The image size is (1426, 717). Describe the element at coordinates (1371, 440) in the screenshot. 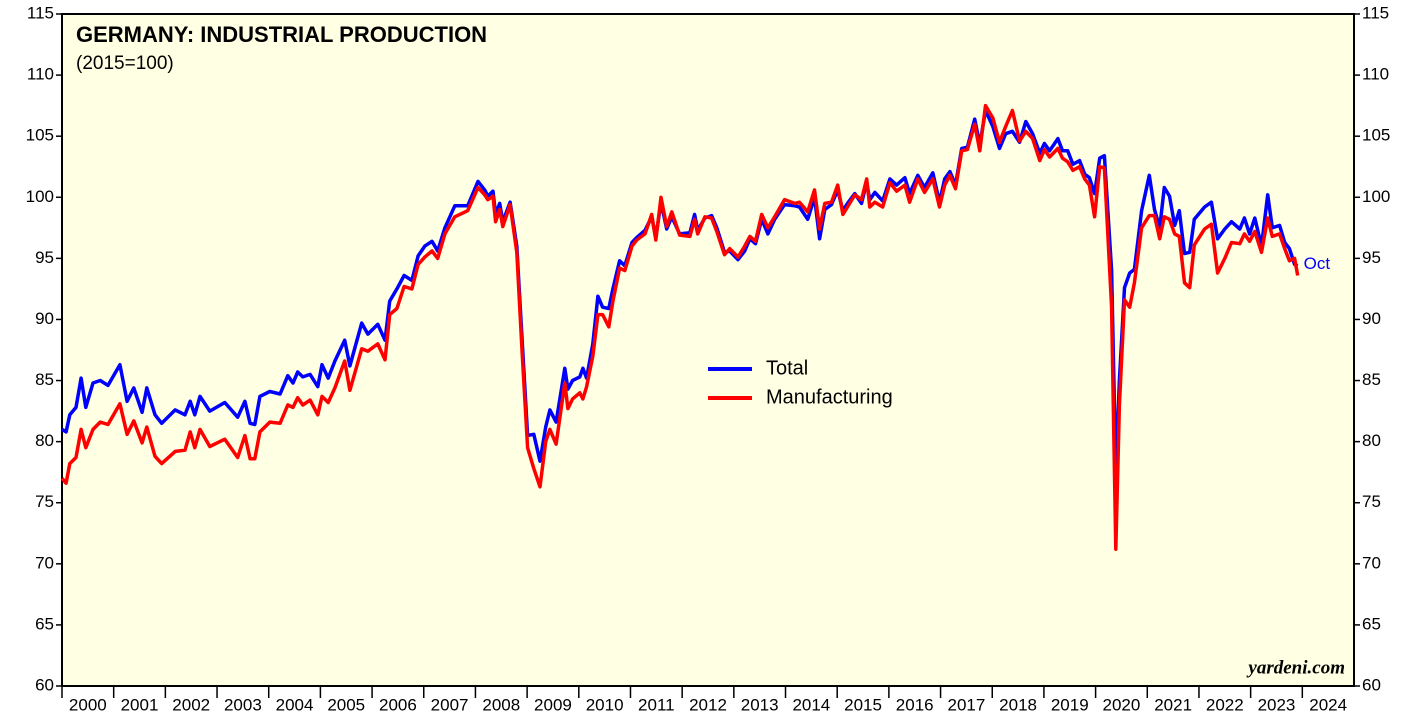

I see `y2-tick-label: 80` at that location.